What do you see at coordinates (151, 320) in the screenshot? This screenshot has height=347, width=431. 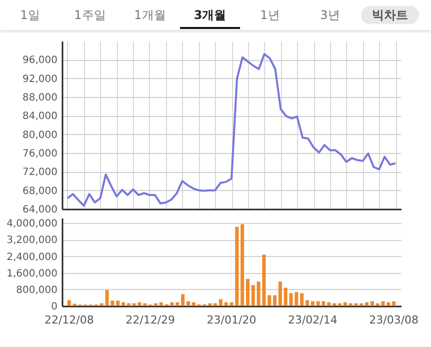 I see `x-tick-label: 22/12/29` at bounding box center [151, 320].